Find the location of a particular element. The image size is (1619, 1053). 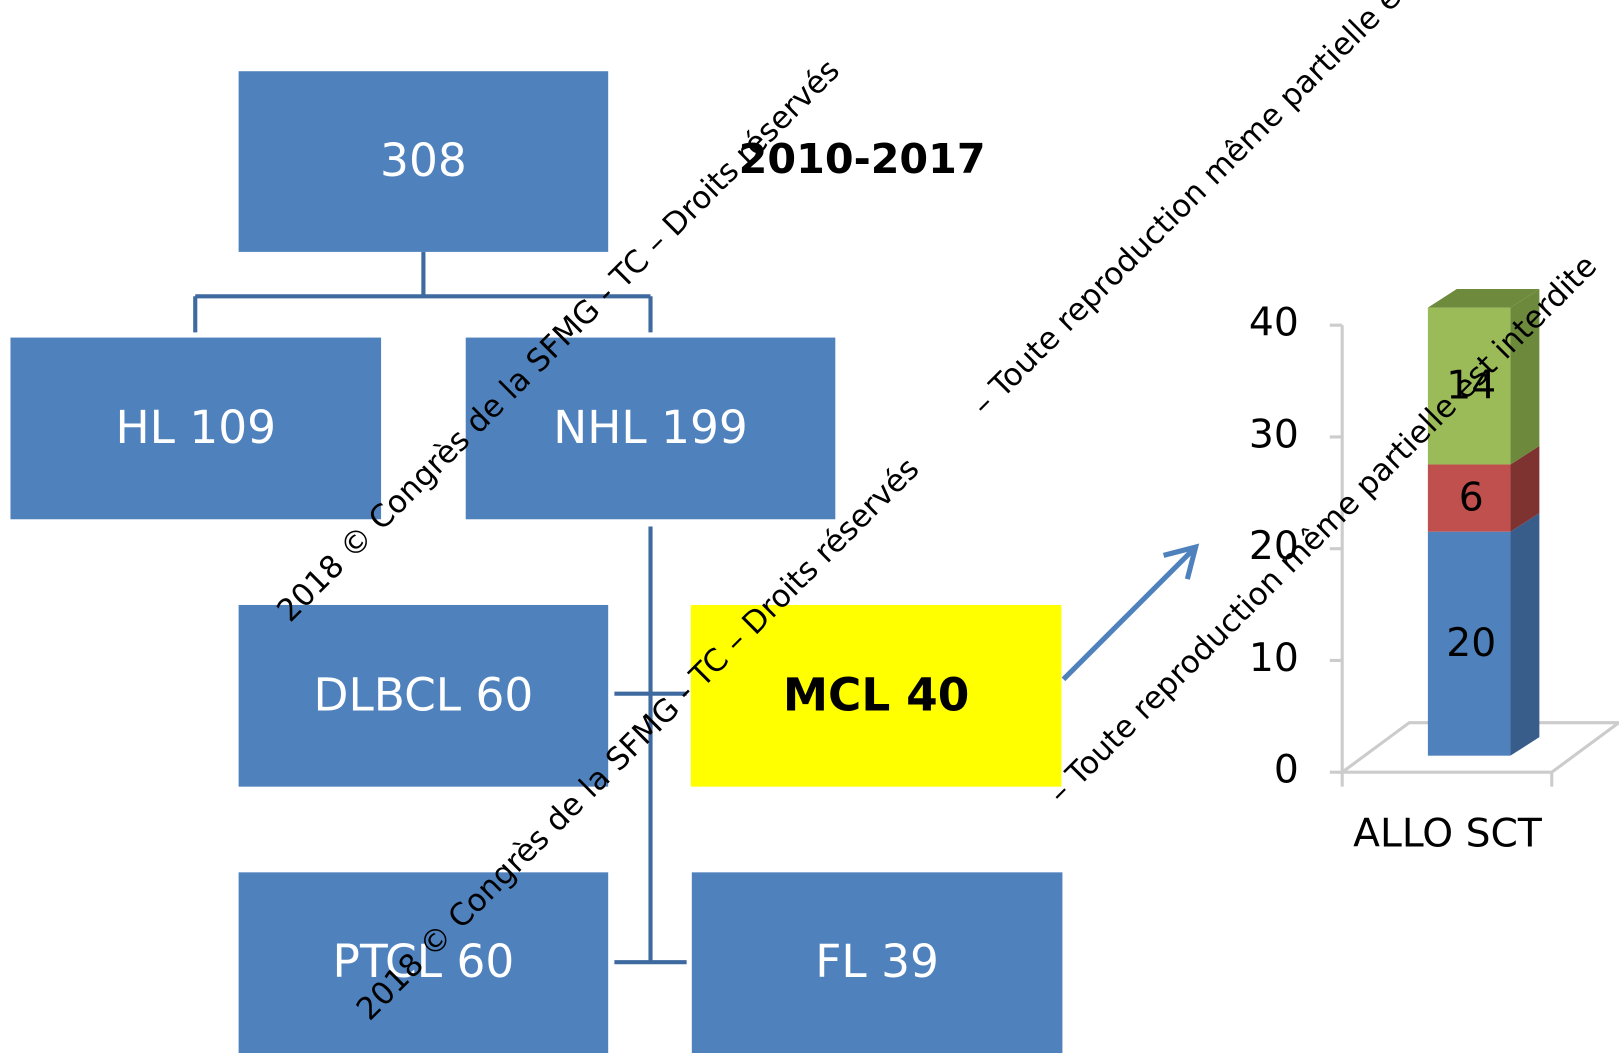

bar-top is located at coordinates (1483, 298).